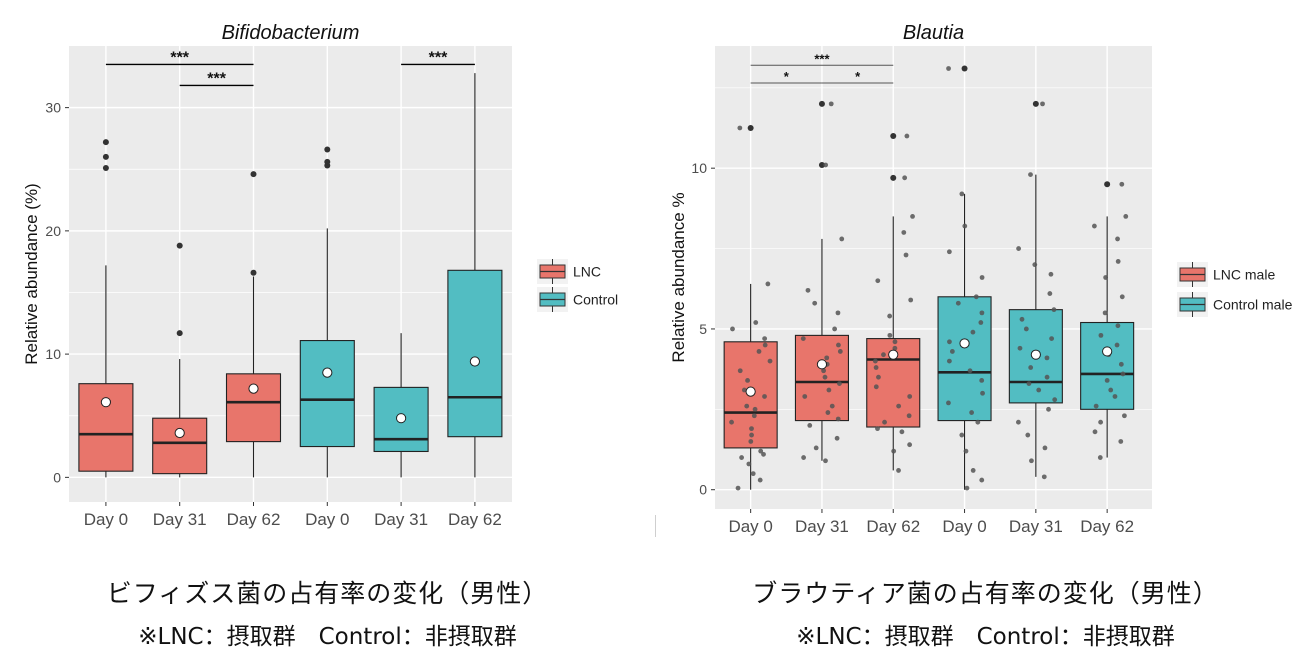  I want to click on legend-label: LNC, so click(587, 272).